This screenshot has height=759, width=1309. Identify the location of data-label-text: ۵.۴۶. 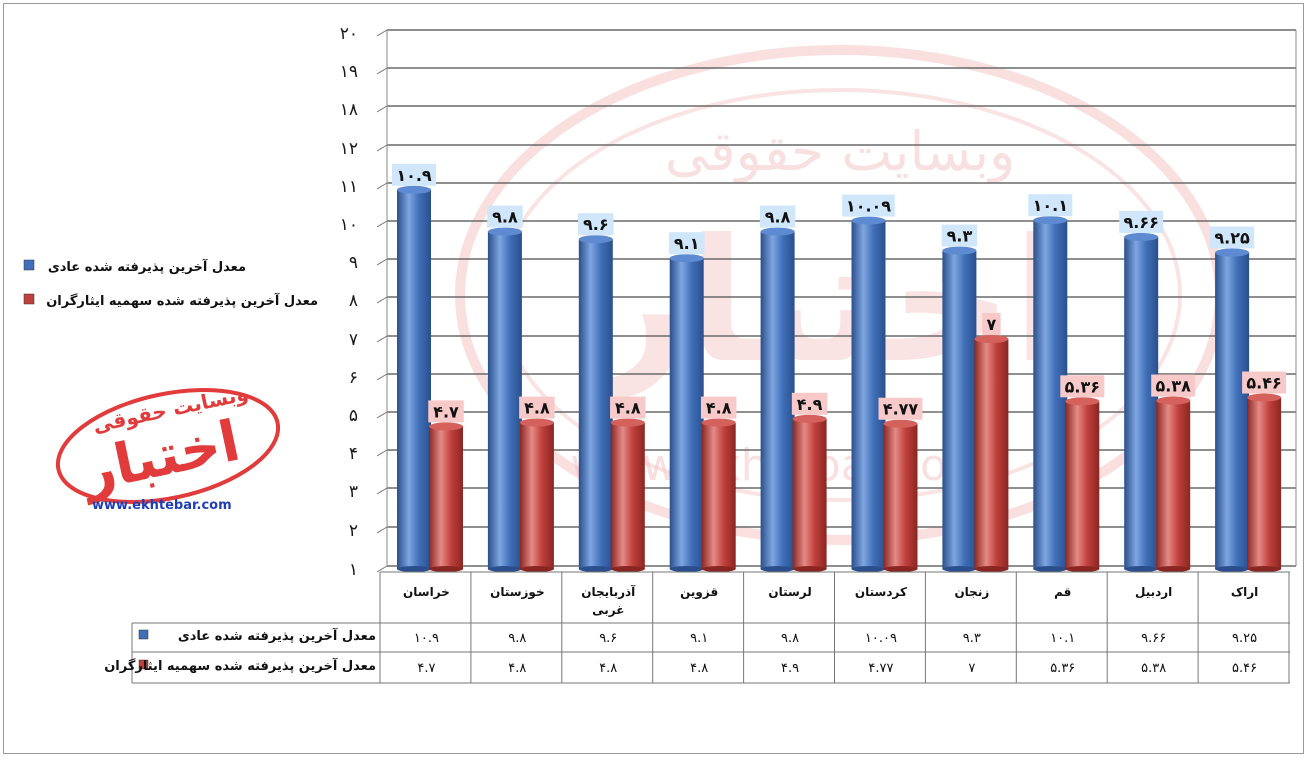
(1263, 383).